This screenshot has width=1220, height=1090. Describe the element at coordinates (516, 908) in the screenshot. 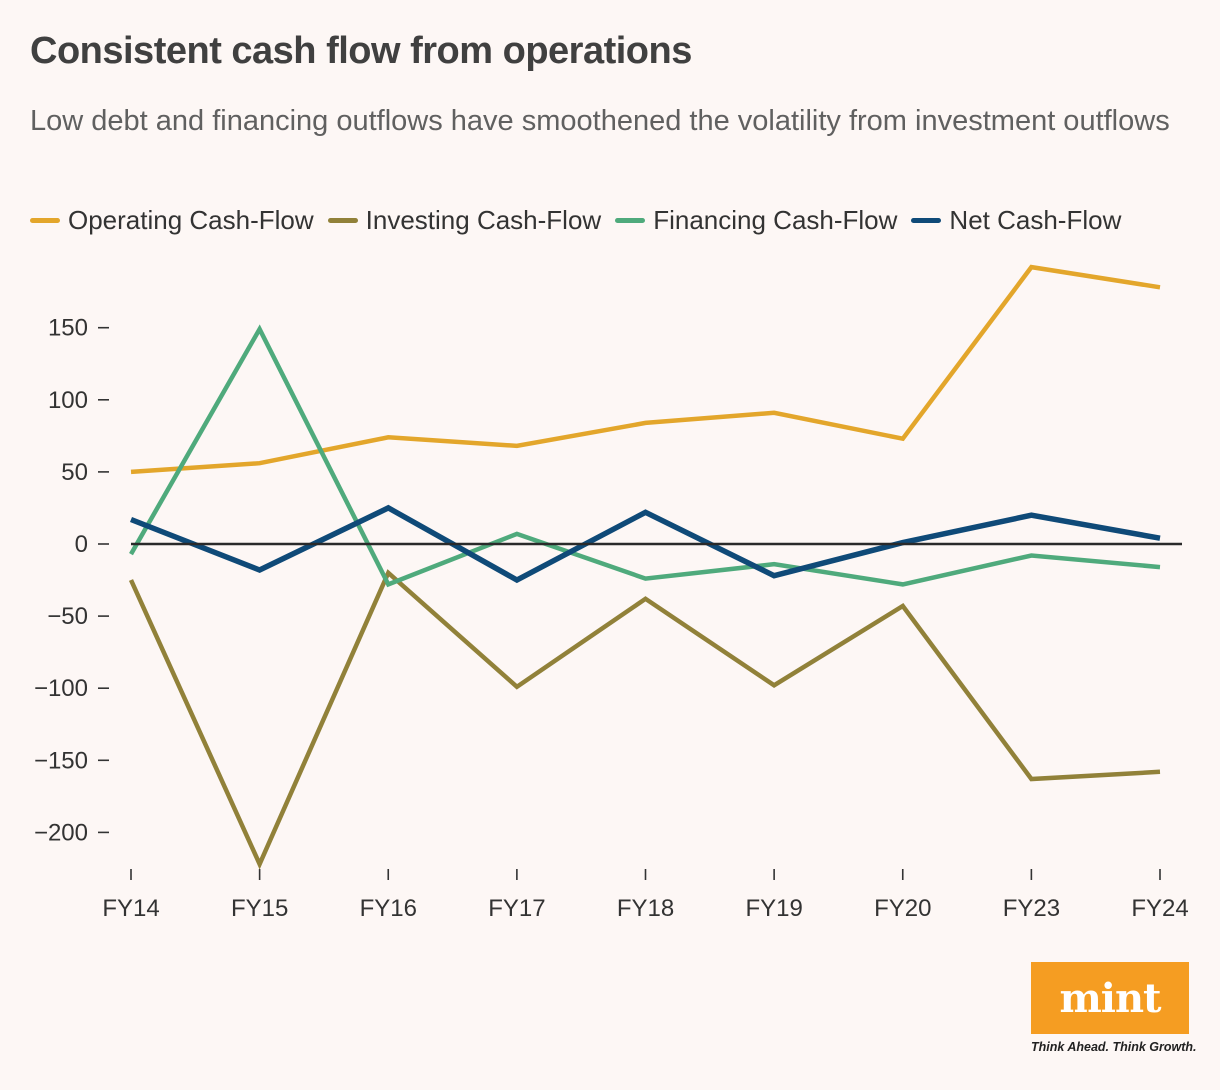

I see `x-tick-label-FY17: FY17` at that location.